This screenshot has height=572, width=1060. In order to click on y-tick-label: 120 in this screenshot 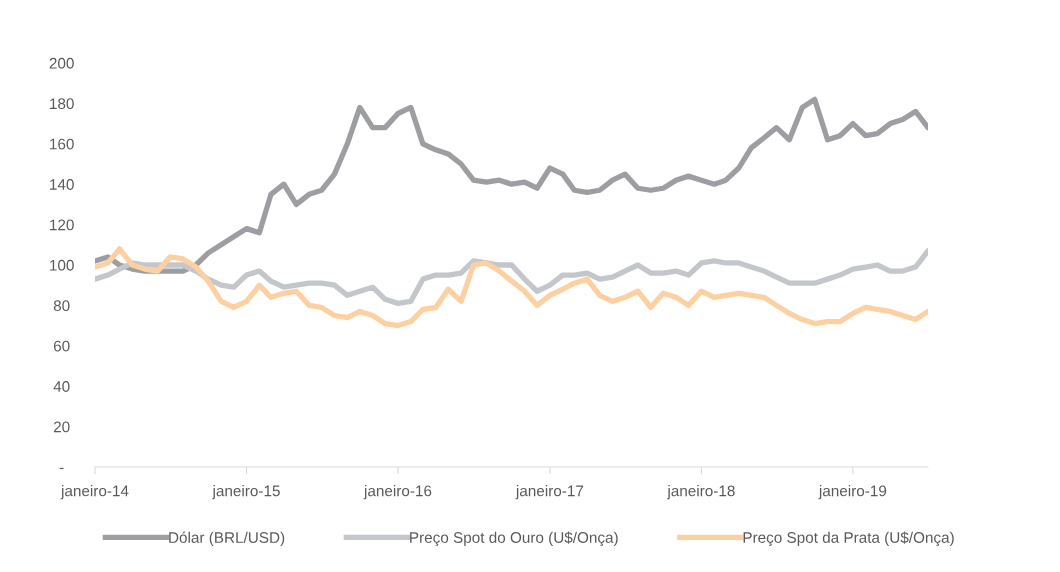, I will do `click(62, 225)`.